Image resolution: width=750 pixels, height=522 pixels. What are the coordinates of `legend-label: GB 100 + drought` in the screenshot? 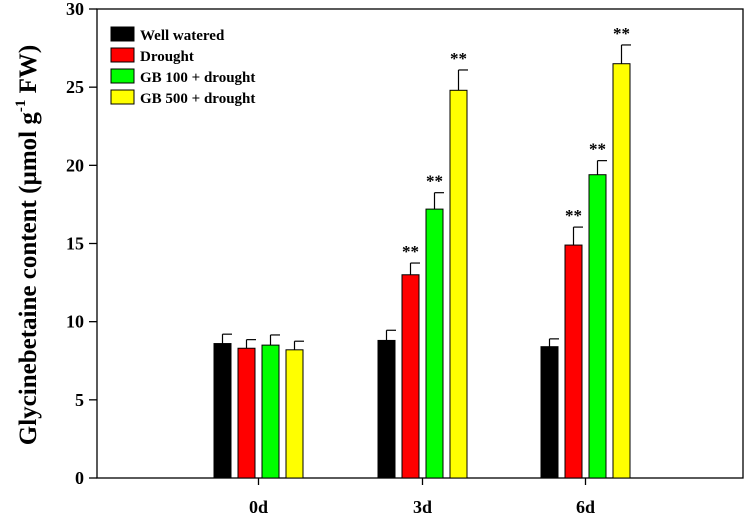 It's located at (197, 78).